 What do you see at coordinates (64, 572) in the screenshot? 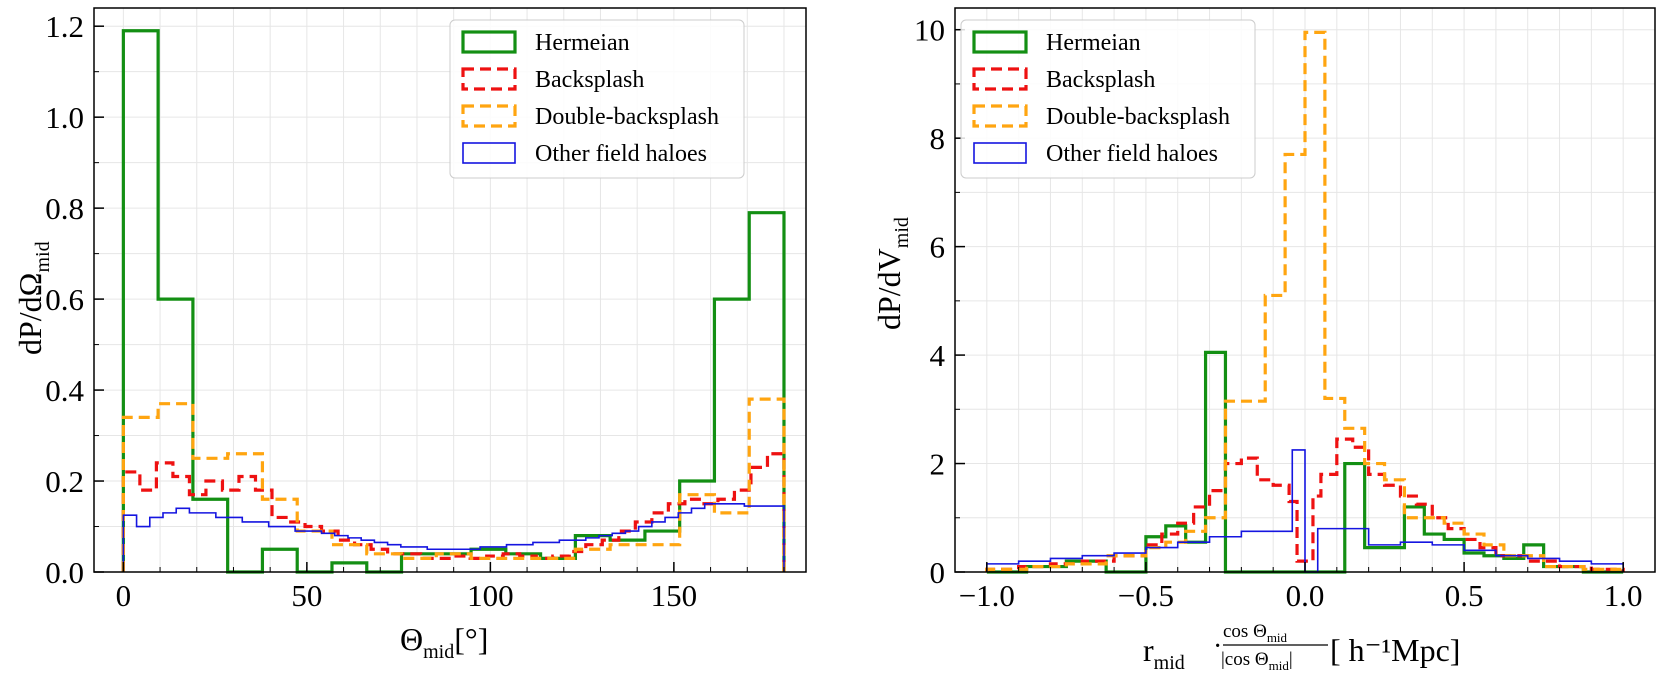
I see `left-y-tick-label: 0.0` at bounding box center [64, 572].